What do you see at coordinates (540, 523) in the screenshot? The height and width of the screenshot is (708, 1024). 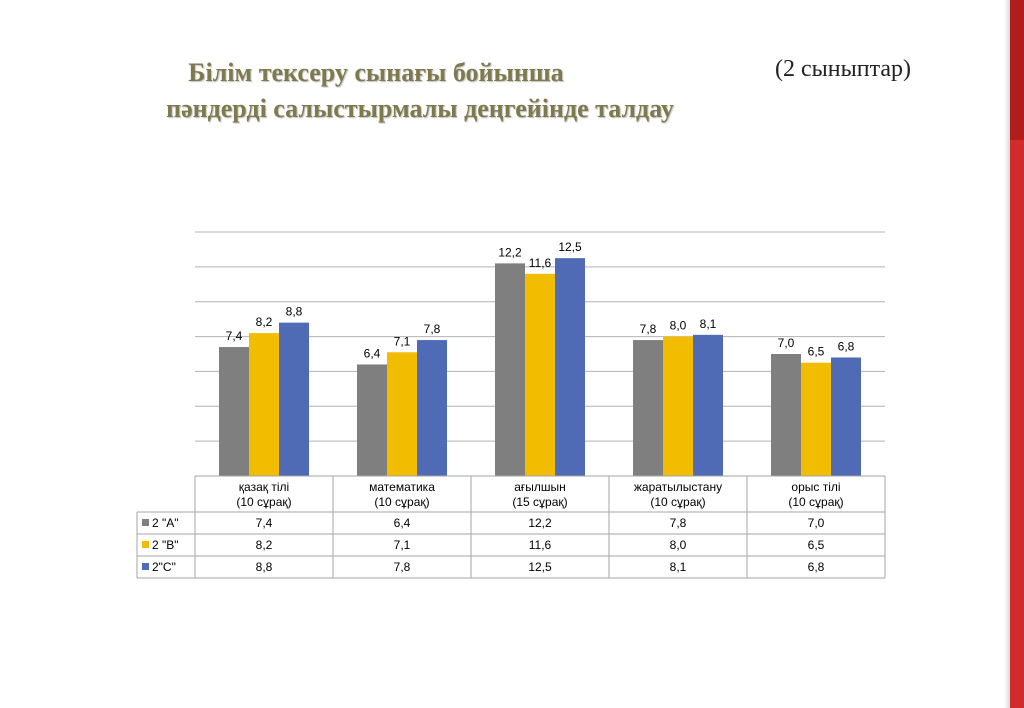 I see `table-value: 12,2` at bounding box center [540, 523].